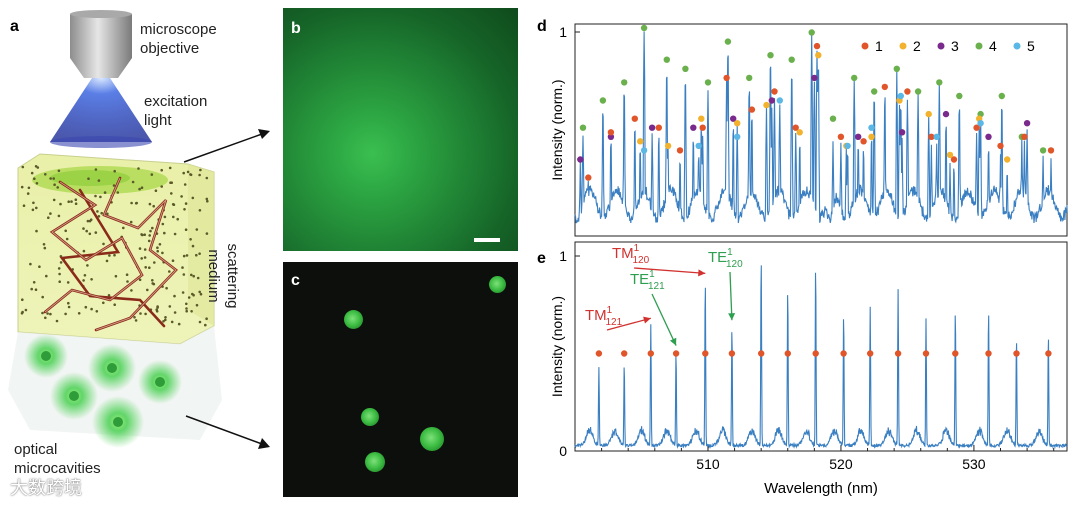 Image resolution: width=1080 pixels, height=505 pixels. I want to click on arrow-to-panel-c, so click(224, 430).